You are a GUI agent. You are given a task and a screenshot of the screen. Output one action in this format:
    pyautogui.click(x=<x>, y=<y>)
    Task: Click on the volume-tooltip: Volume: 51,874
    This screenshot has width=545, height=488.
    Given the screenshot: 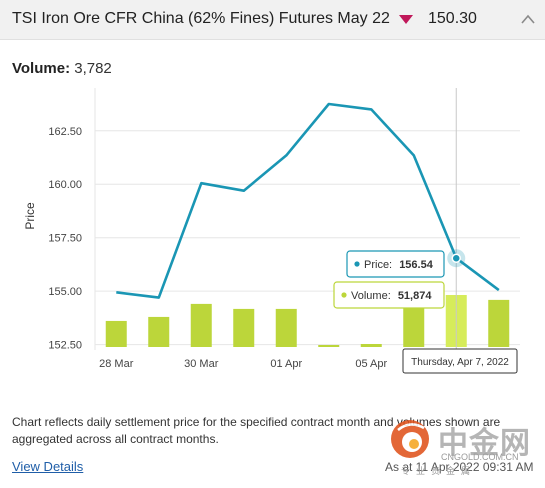 What is the action you would take?
    pyautogui.click(x=389, y=295)
    